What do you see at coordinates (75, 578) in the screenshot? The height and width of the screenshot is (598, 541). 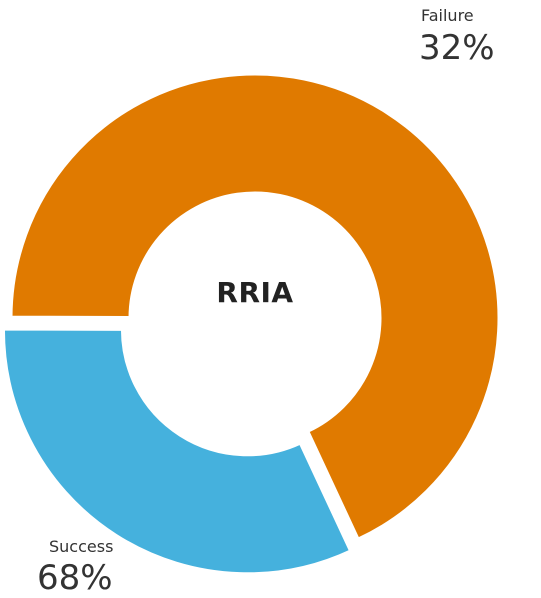 I see `slice-value-success: 68%` at bounding box center [75, 578].